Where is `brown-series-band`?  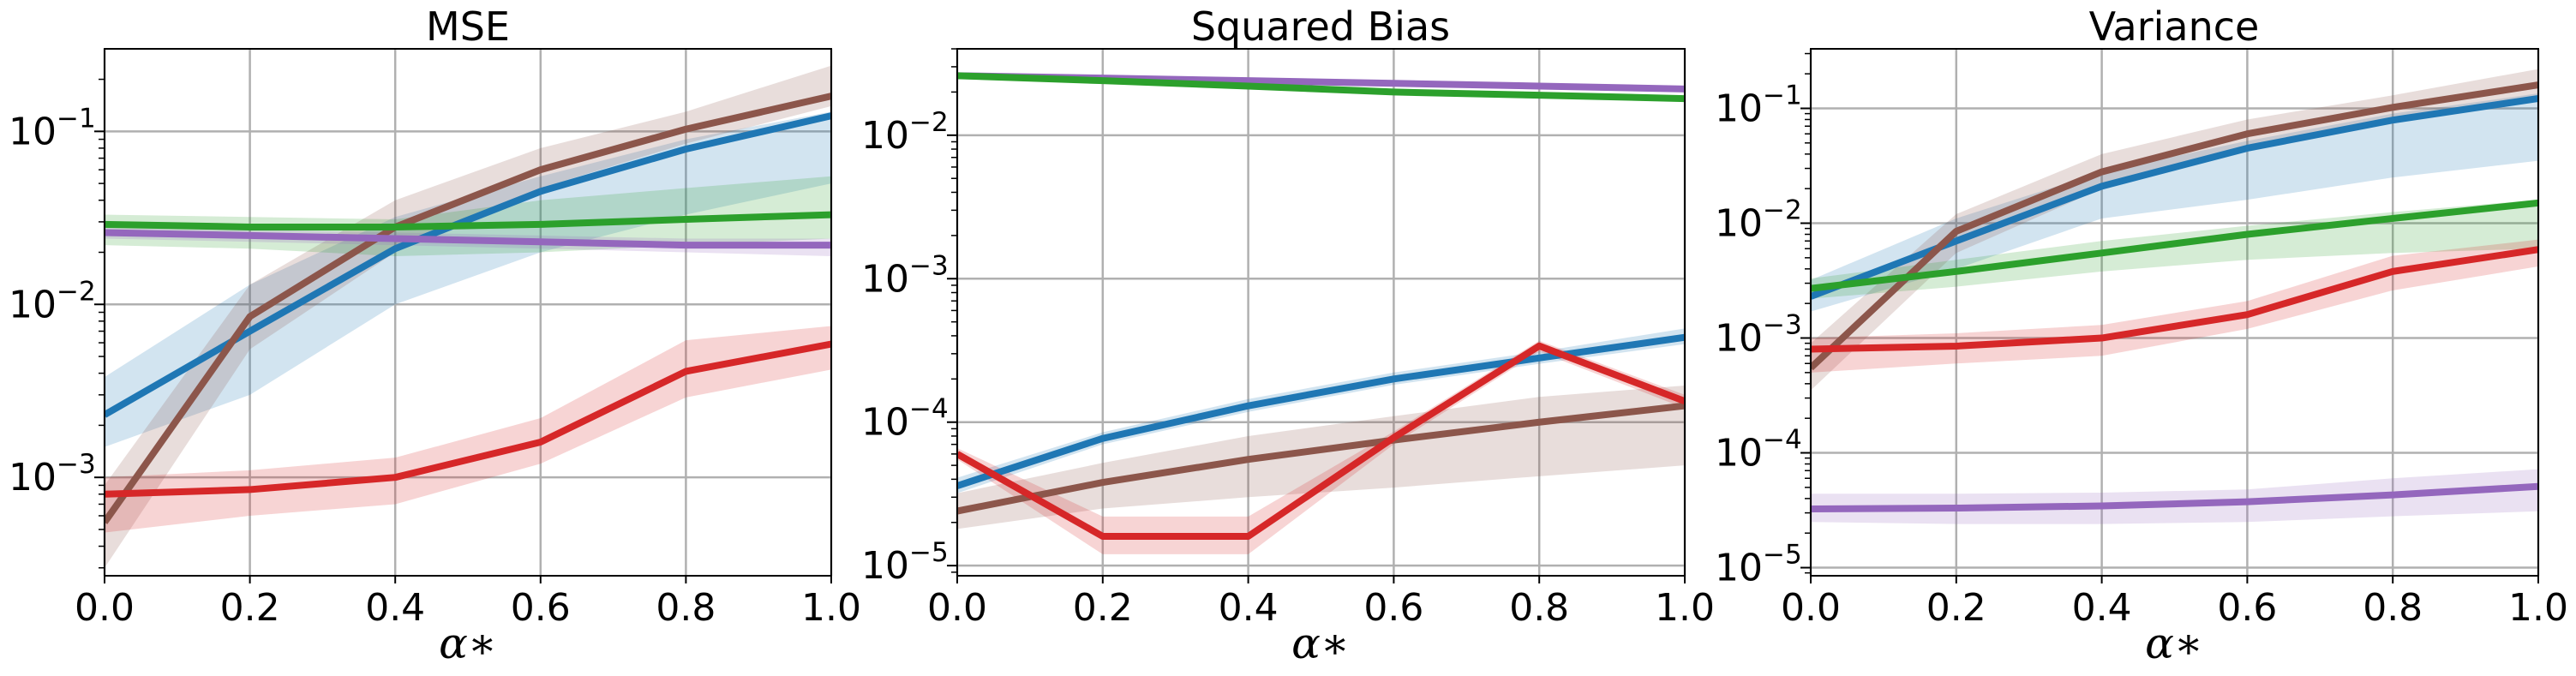 brown-series-band is located at coordinates (1321, 457).